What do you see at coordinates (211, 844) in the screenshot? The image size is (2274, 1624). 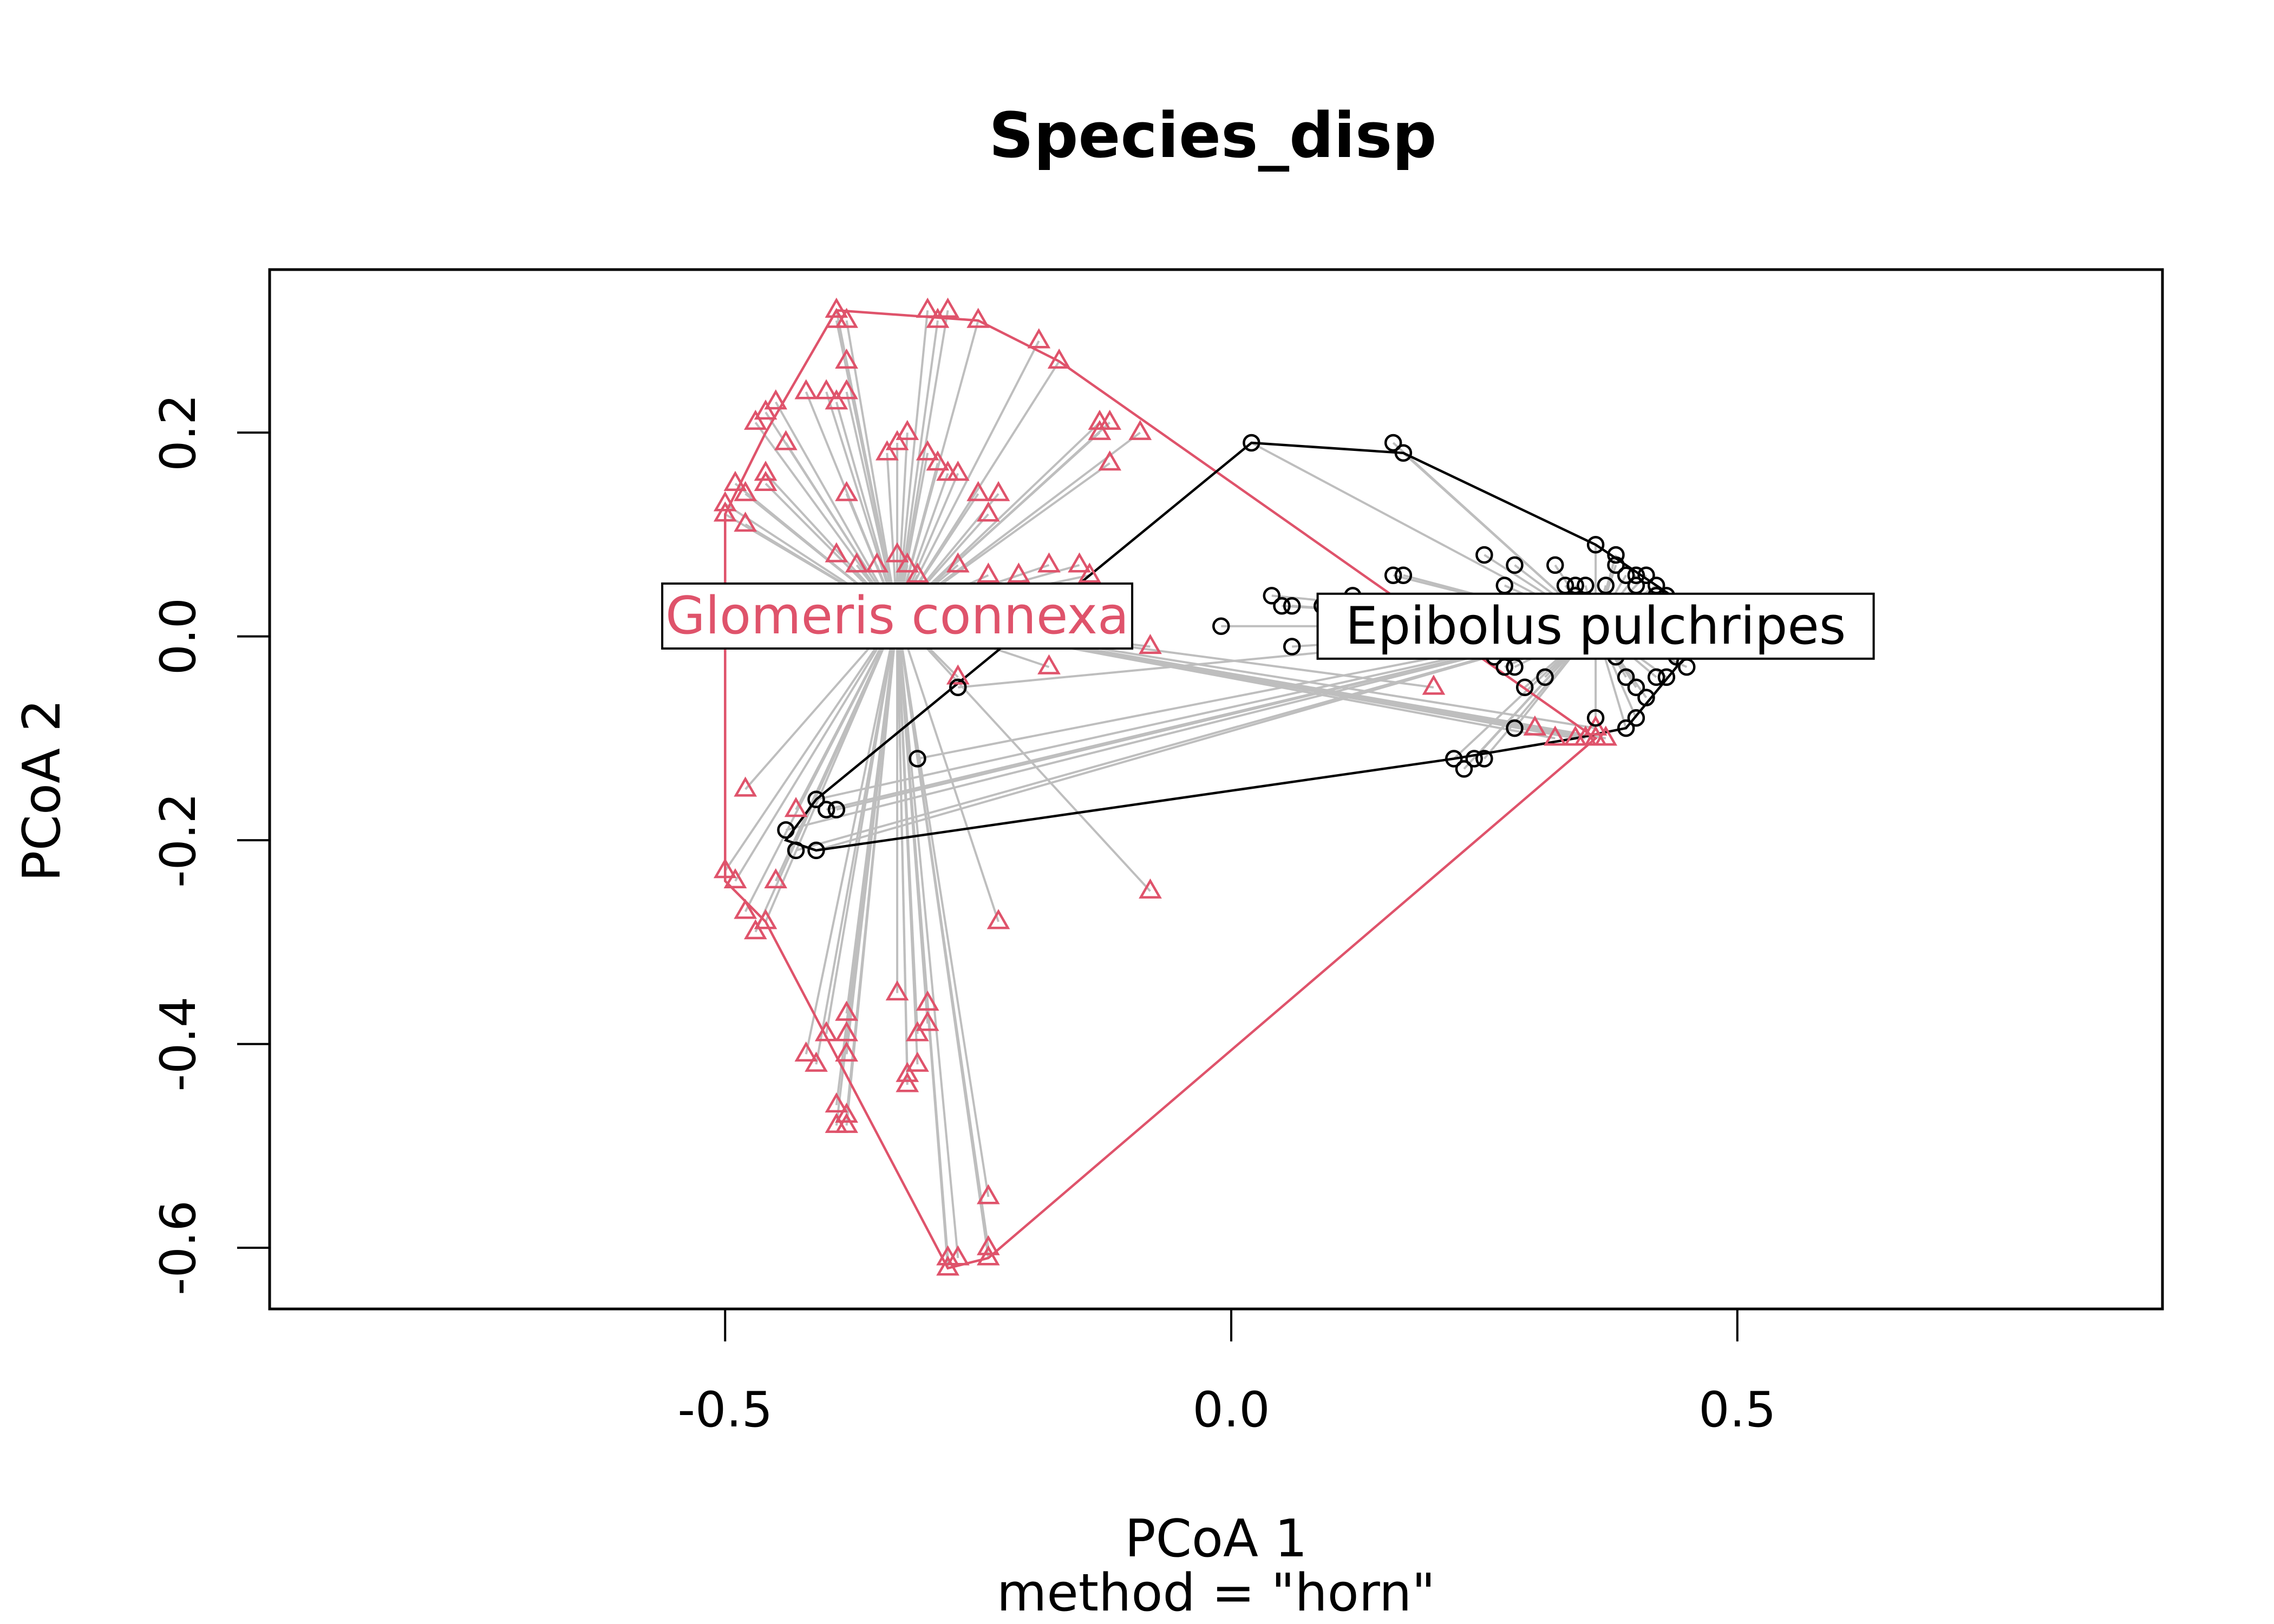 I see `y-axis: -0.6 -0.4 -0.2 0.0 0.2` at bounding box center [211, 844].